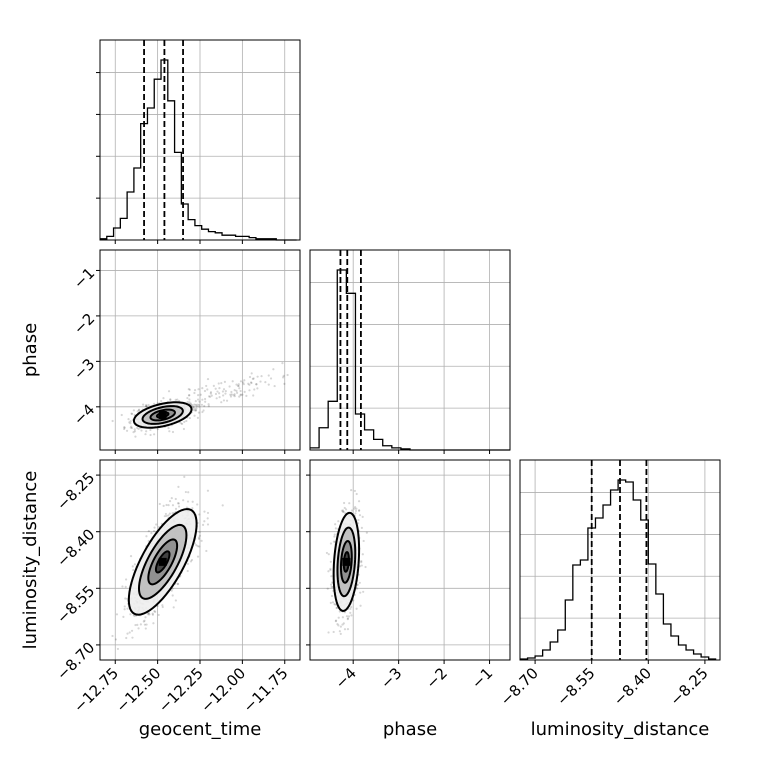 The width and height of the screenshot is (760, 760). I want to click on sample-points, so click(200, 399).